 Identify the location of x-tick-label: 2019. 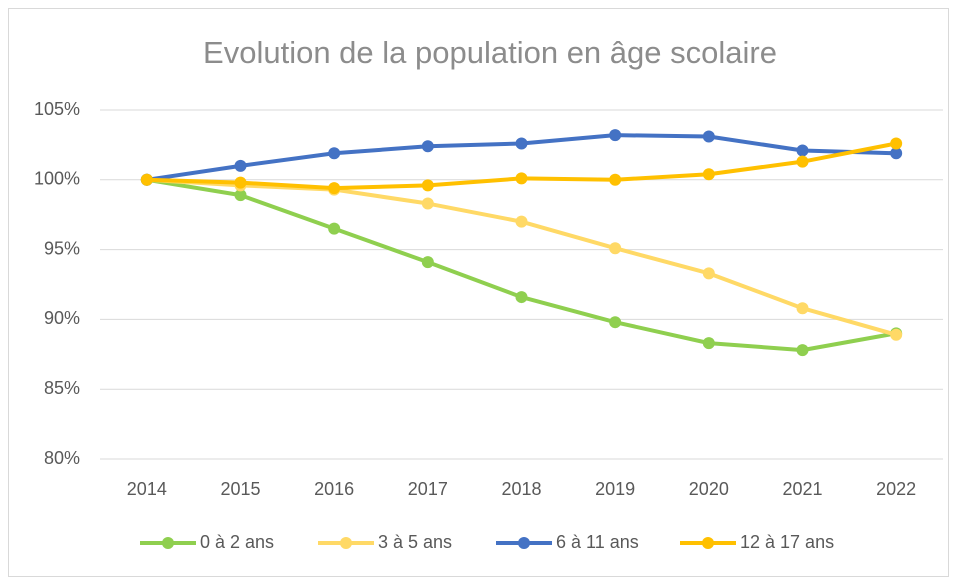
(615, 489).